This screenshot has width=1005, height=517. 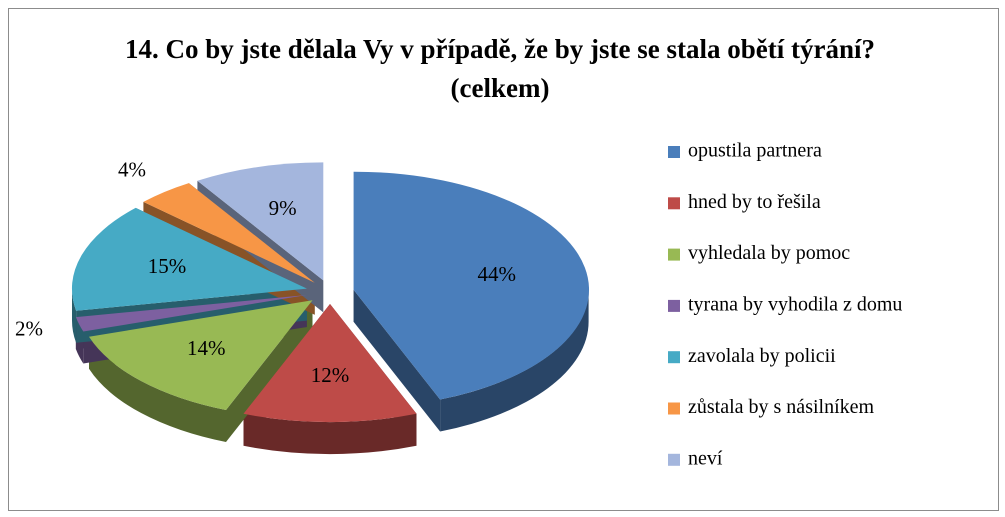 What do you see at coordinates (755, 151) in the screenshot?
I see `legend-label: opustila partnera` at bounding box center [755, 151].